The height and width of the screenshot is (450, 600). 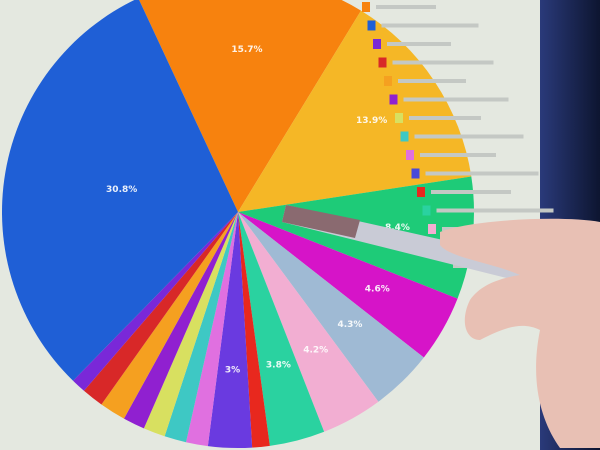 I want to click on slice-label: 3%, so click(x=232, y=370).